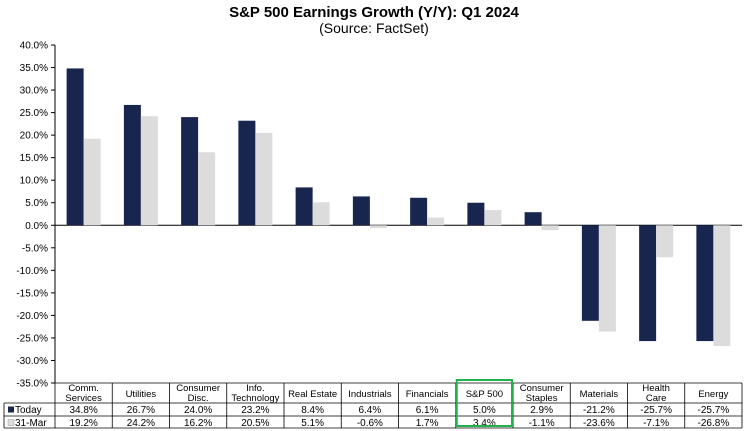 The image size is (749, 431). What do you see at coordinates (34, 68) in the screenshot?
I see `y-tick-label: 35.0%` at bounding box center [34, 68].